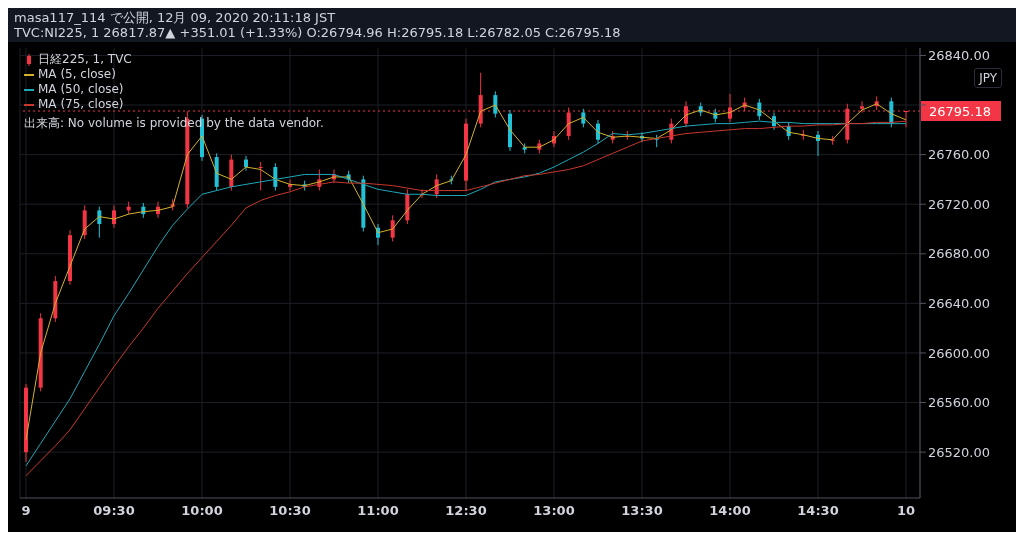 The image size is (1024, 537). Describe the element at coordinates (960, 111) in the screenshot. I see `ref-line-label: 26795.18` at that location.